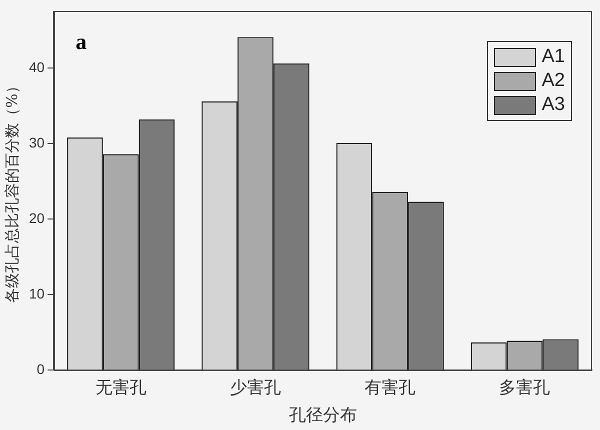 The image size is (600, 430). I want to click on x-tick-label: 少害孔, so click(255, 388).